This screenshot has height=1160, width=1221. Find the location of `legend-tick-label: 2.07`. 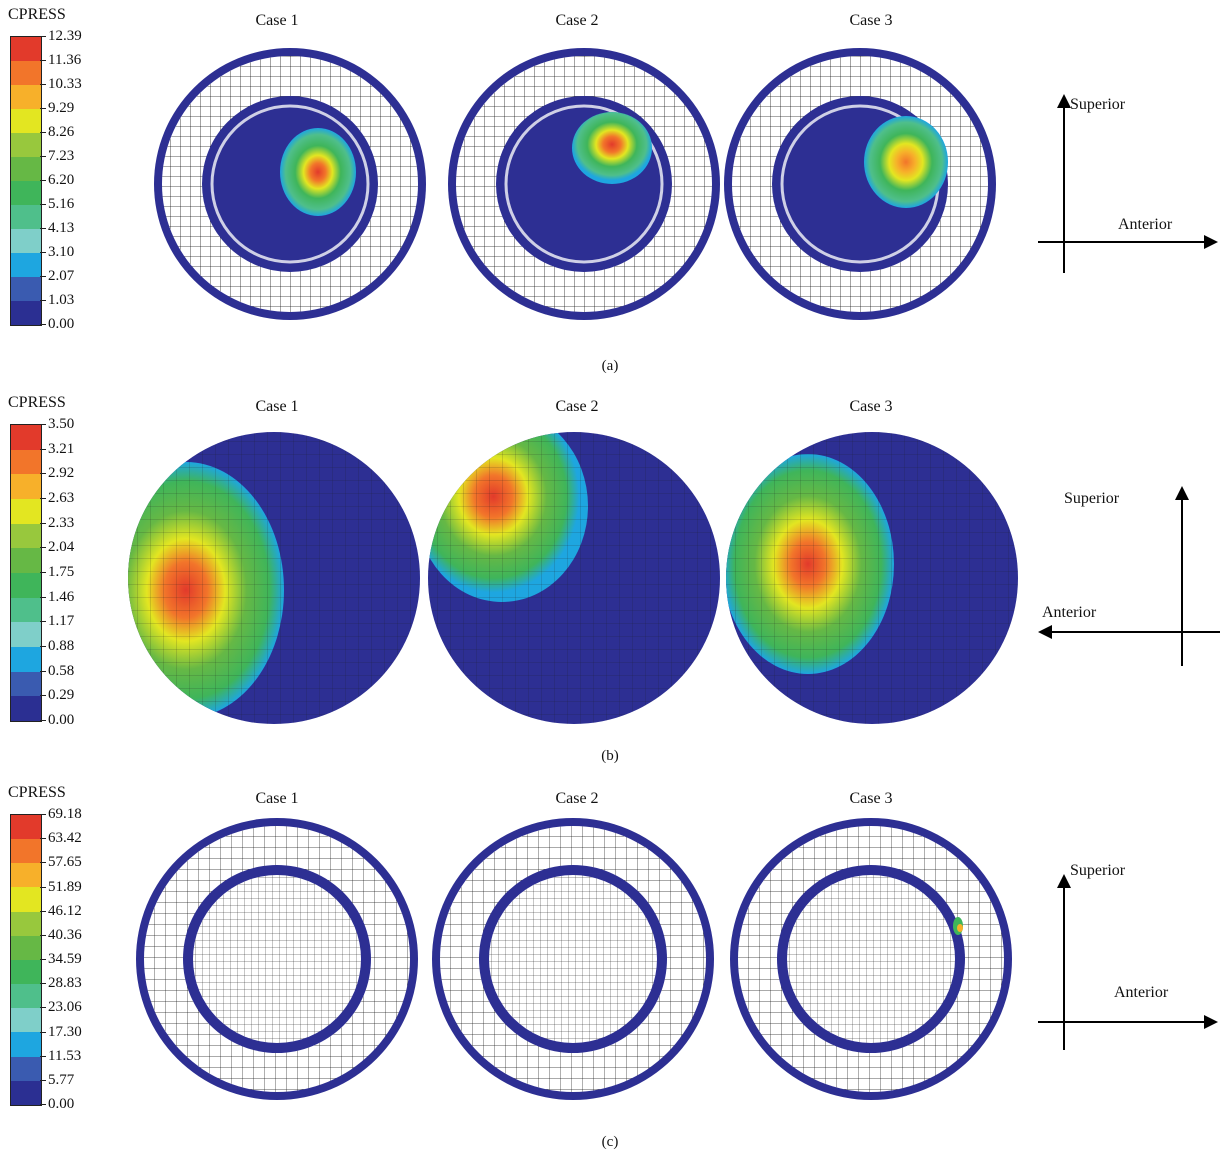

legend-tick-label: 2.07 is located at coordinates (61, 276).